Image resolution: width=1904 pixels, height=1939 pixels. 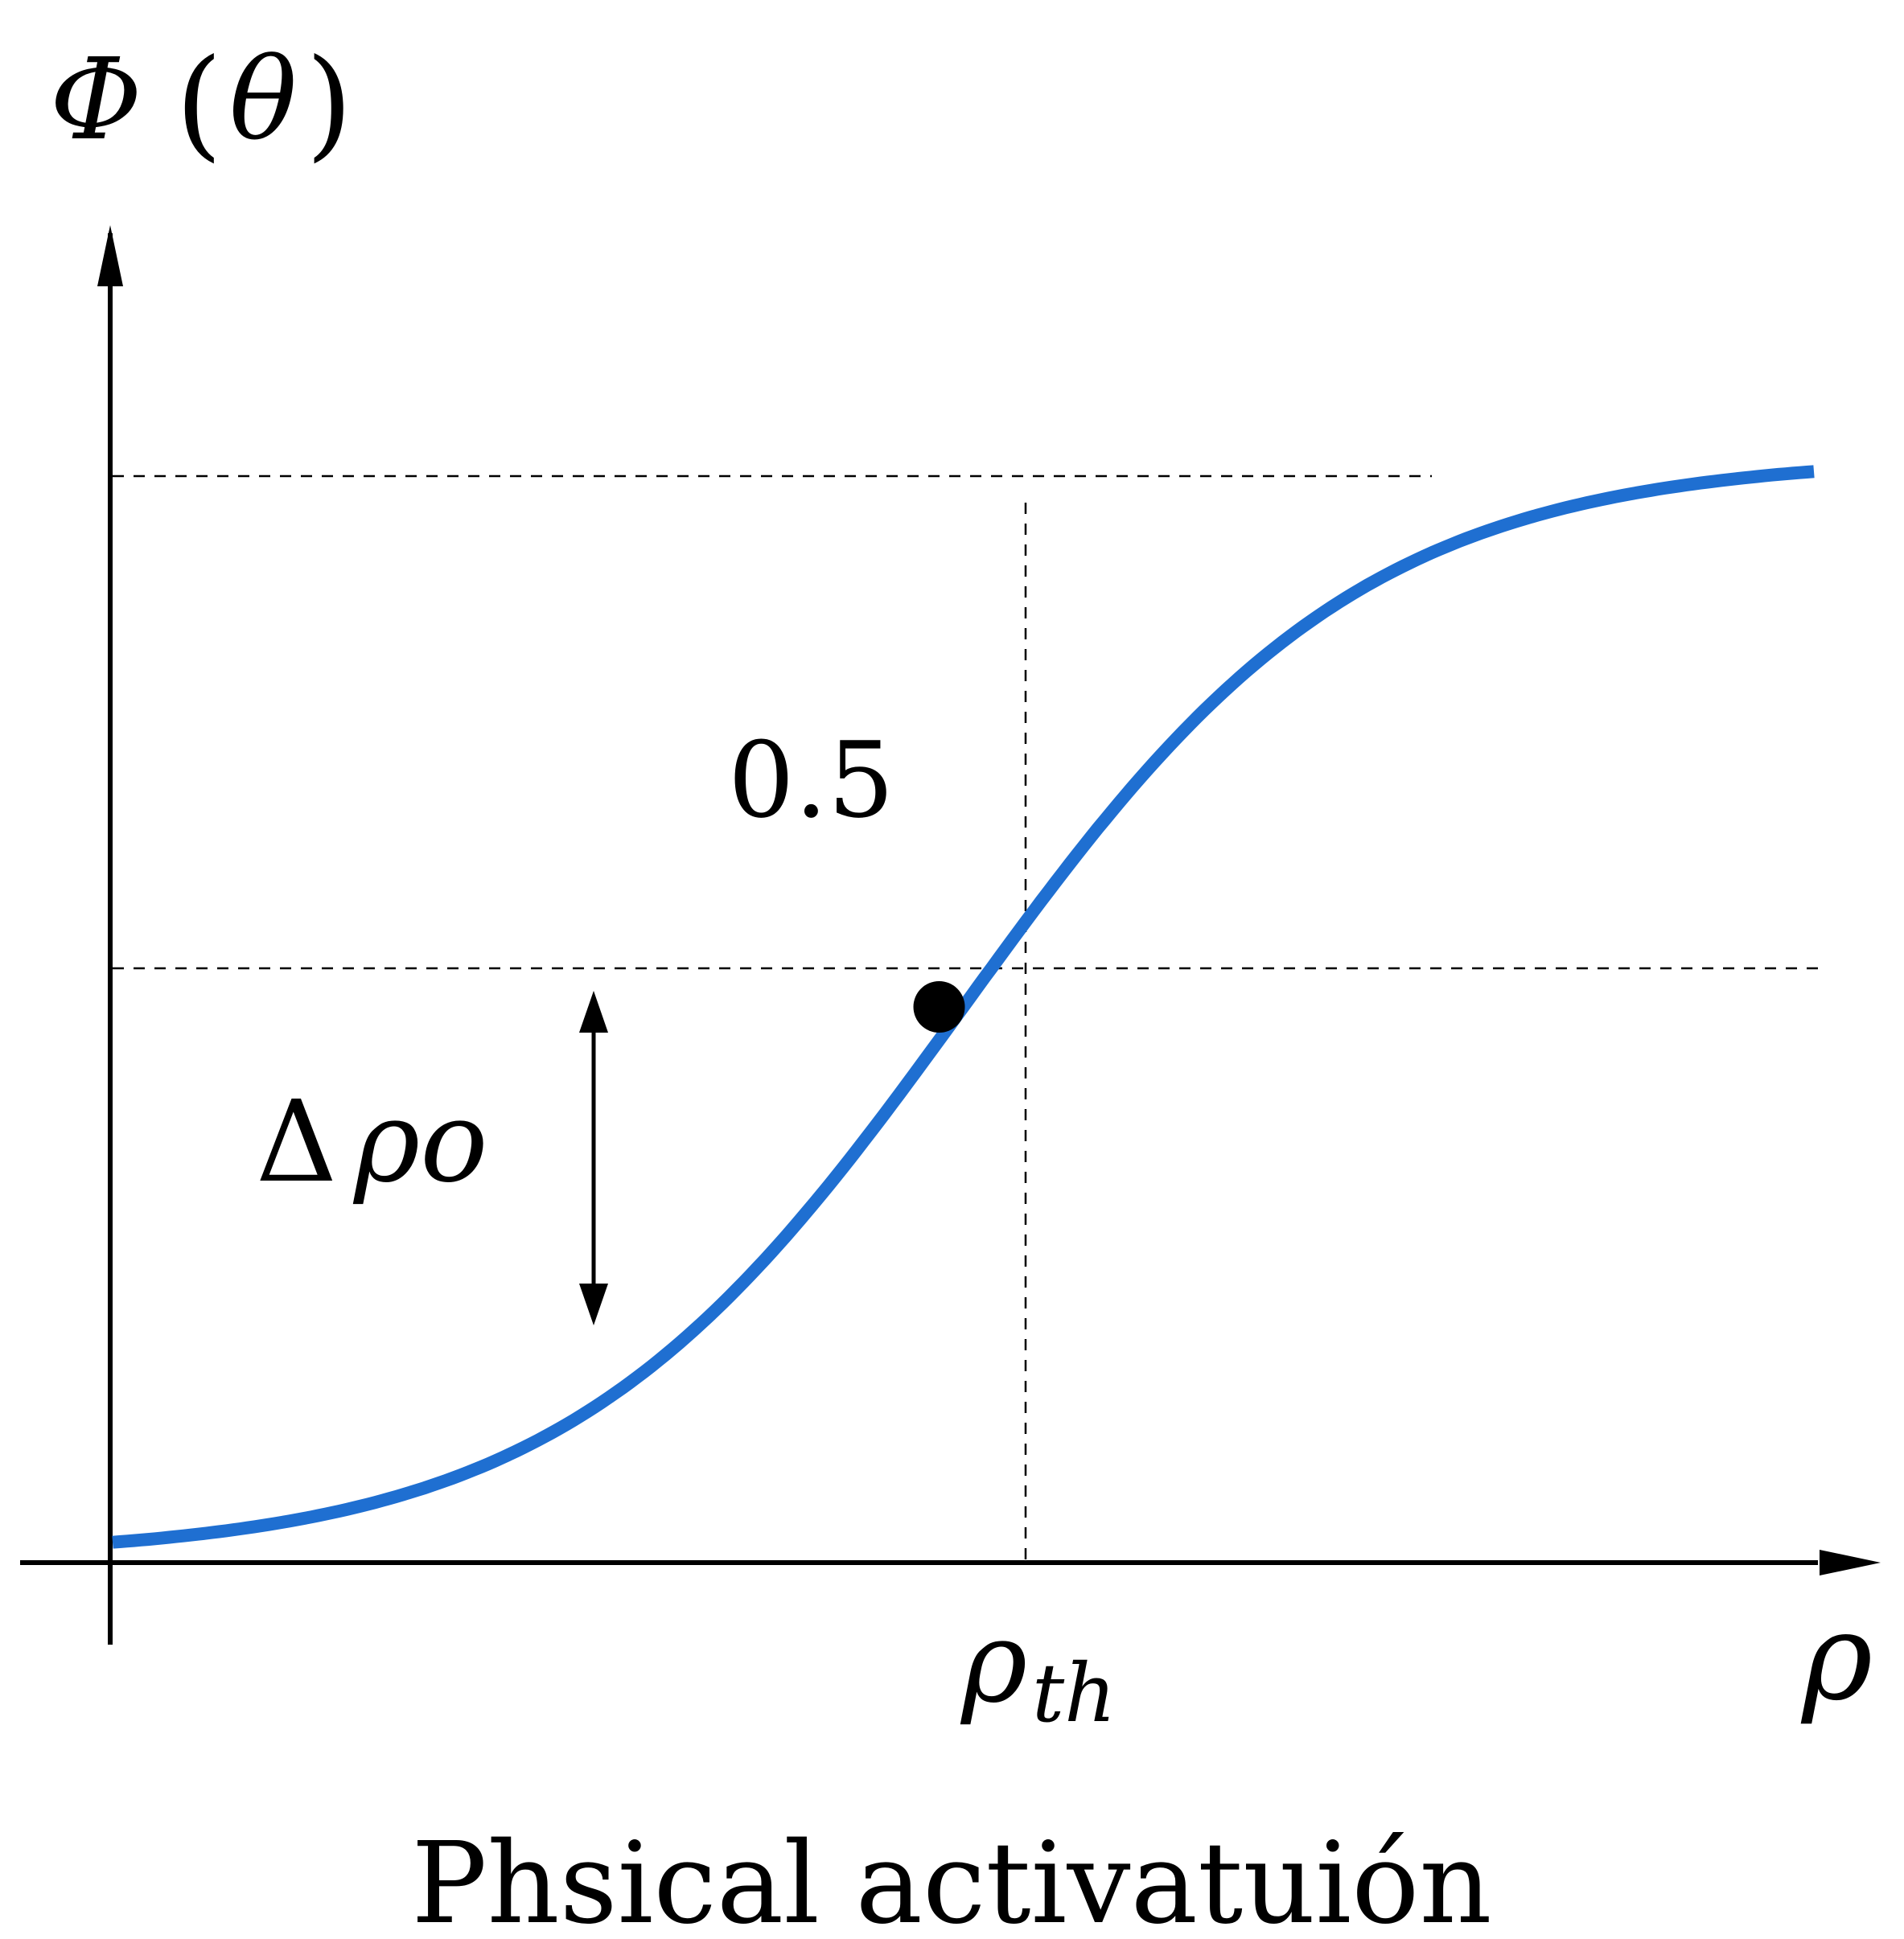 What do you see at coordinates (1074, 1693) in the screenshot?
I see `threshold-label-subscript: th` at bounding box center [1074, 1693].